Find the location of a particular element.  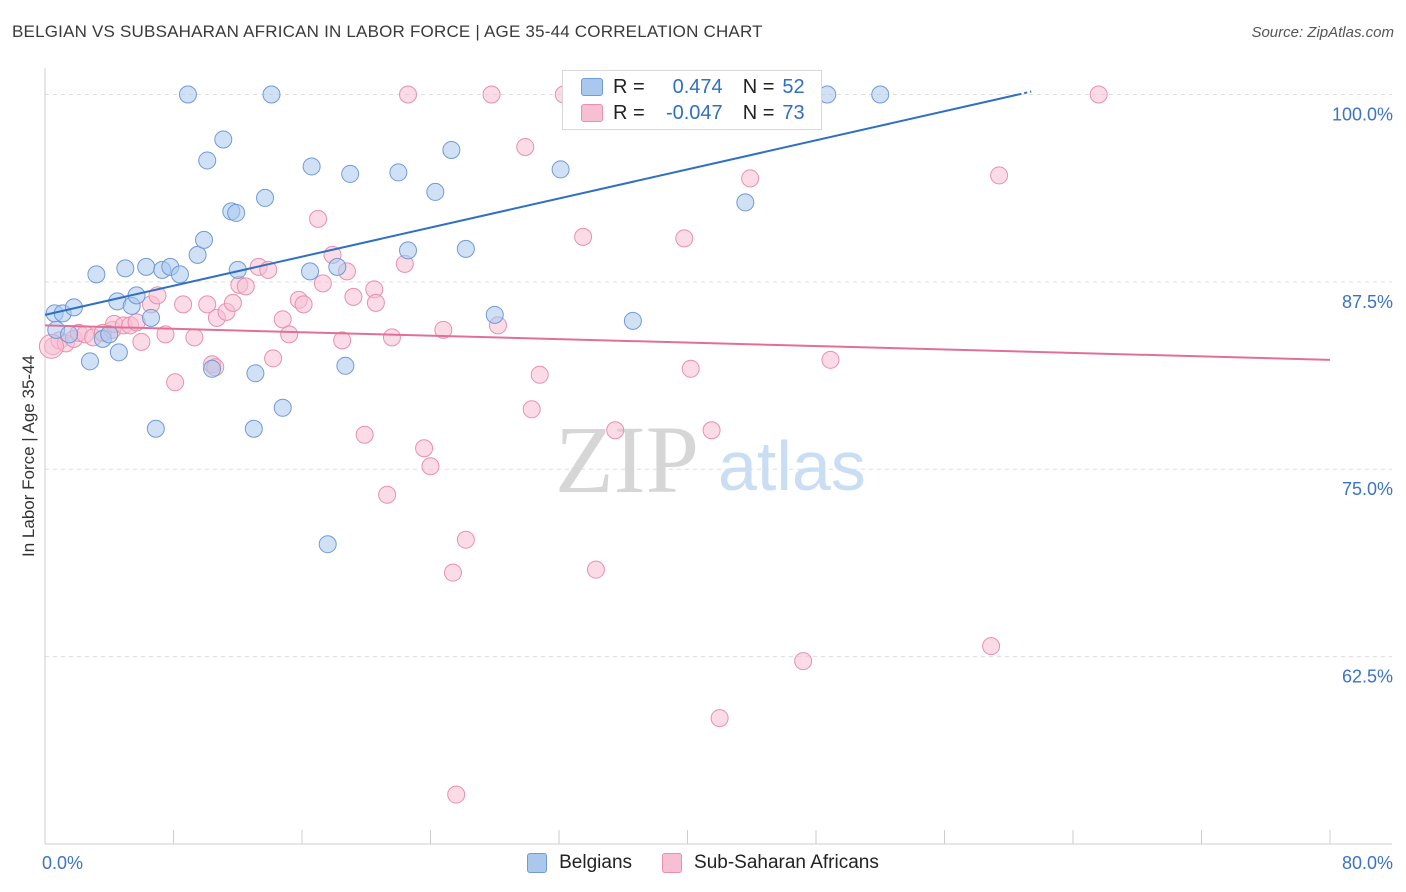

legend-item-subsaharan: Sub-Saharan Africans is located at coordinates (770, 863).